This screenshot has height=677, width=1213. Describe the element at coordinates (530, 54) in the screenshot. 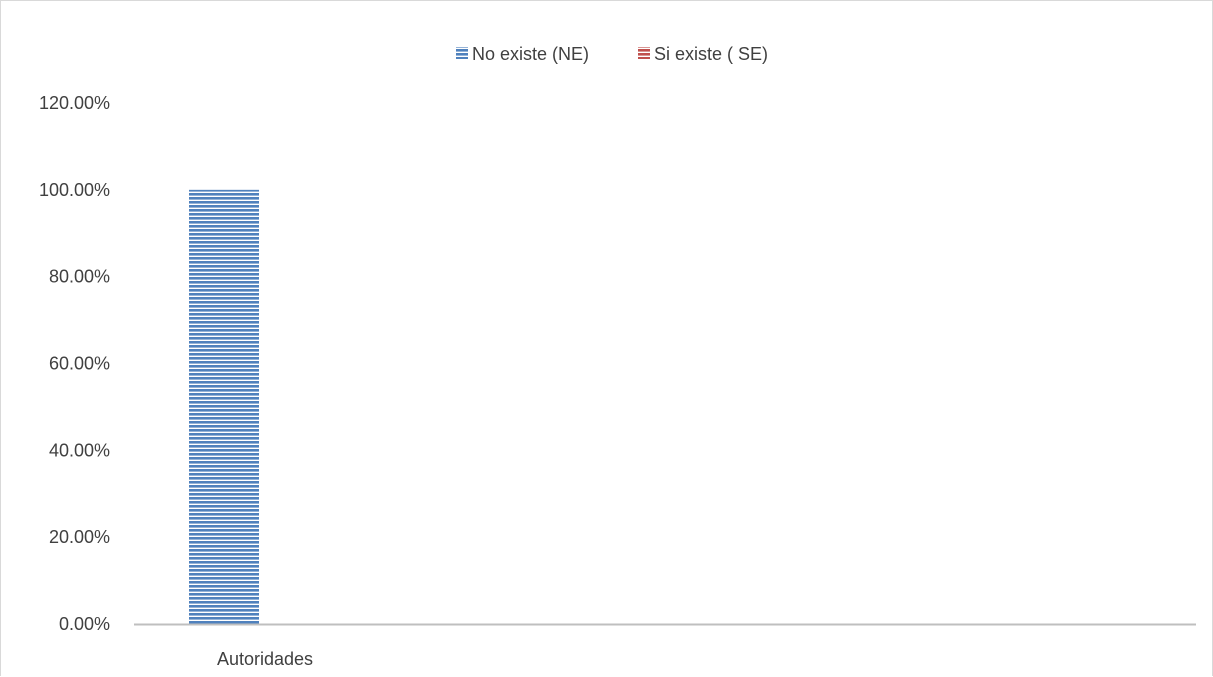

I see `legend-label: No existe (NE)` at that location.